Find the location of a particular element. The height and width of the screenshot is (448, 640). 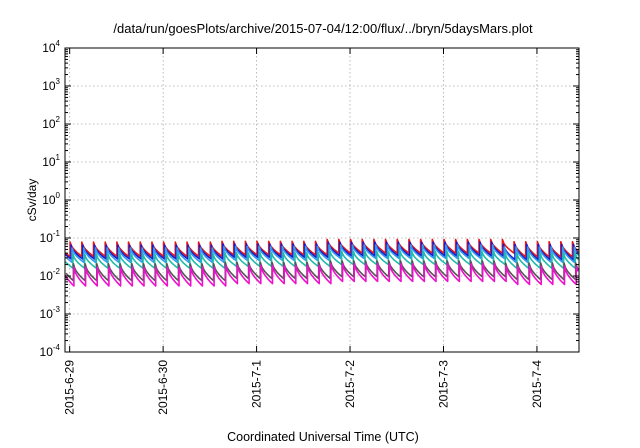

x-tick-label: 2015-7-4 is located at coordinates (537, 384).